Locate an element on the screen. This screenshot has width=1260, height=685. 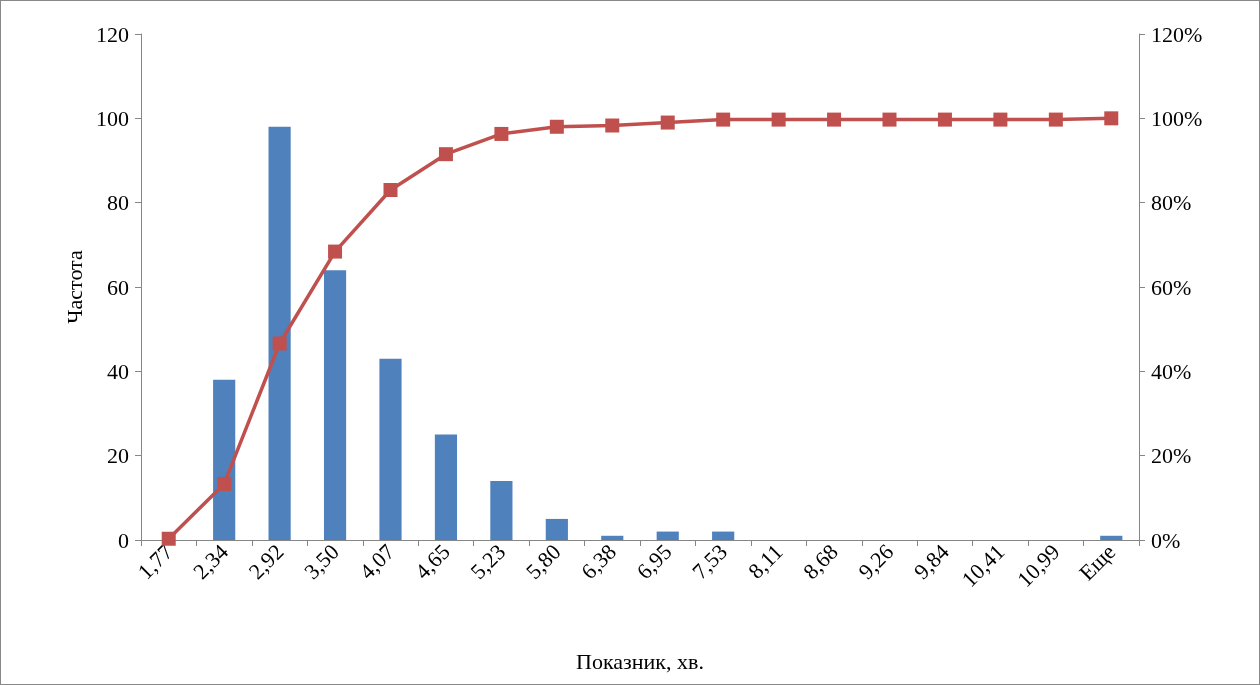
x-tick-label: 5,80 is located at coordinates (543, 562).